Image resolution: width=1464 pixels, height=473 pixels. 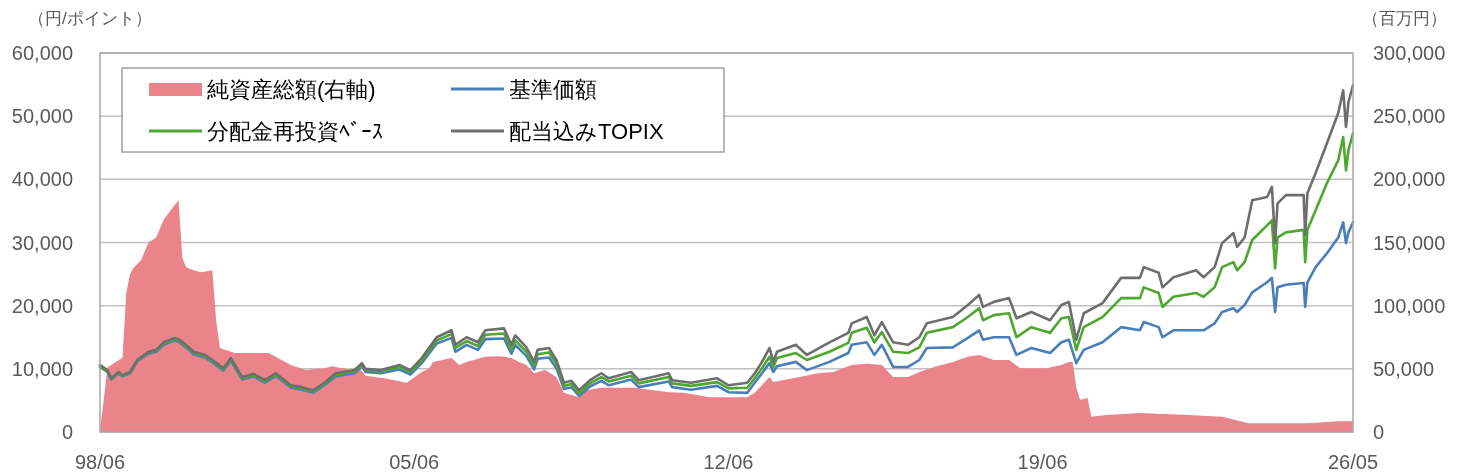 I want to click on x-tick-label: 19/06, so click(x=1042, y=462).